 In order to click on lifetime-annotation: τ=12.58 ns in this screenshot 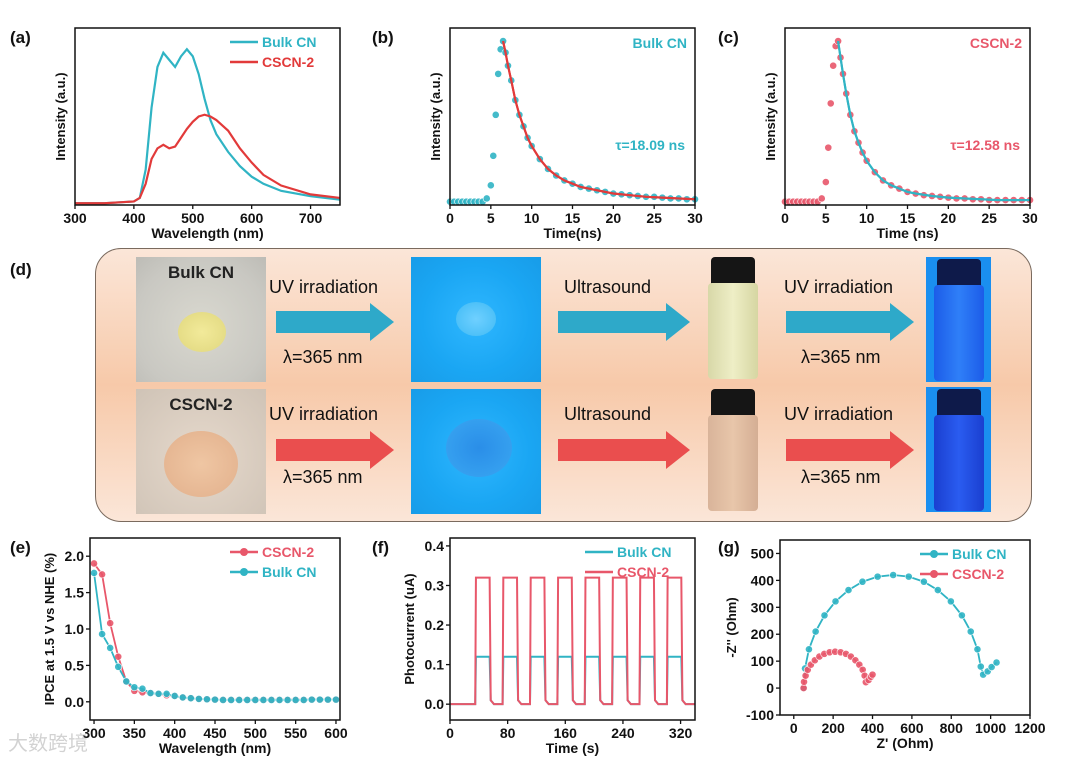, I will do `click(985, 145)`.